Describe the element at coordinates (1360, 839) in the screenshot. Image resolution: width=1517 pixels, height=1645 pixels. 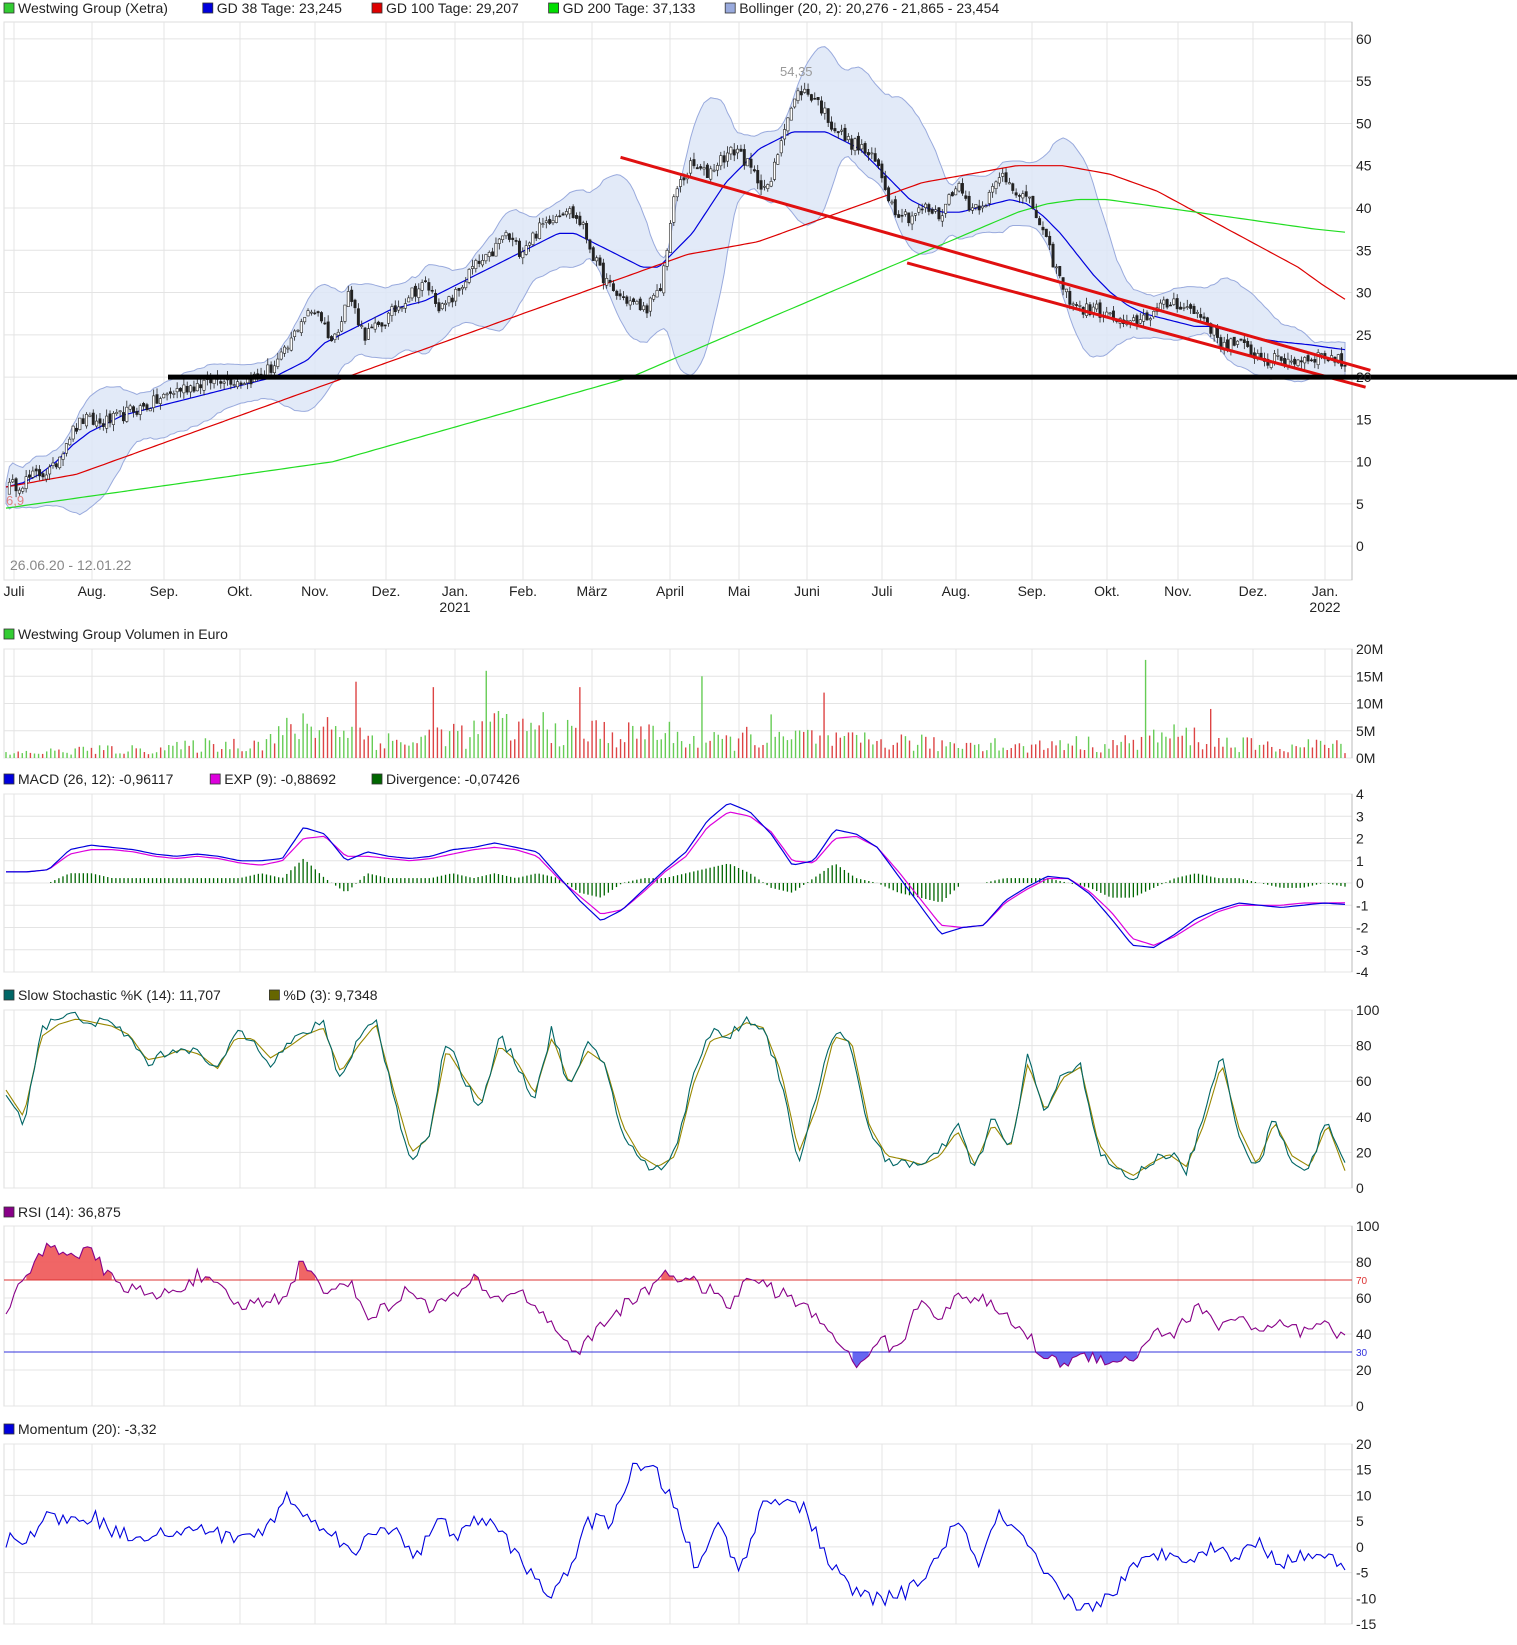
I see `y-tick-label: 2` at that location.